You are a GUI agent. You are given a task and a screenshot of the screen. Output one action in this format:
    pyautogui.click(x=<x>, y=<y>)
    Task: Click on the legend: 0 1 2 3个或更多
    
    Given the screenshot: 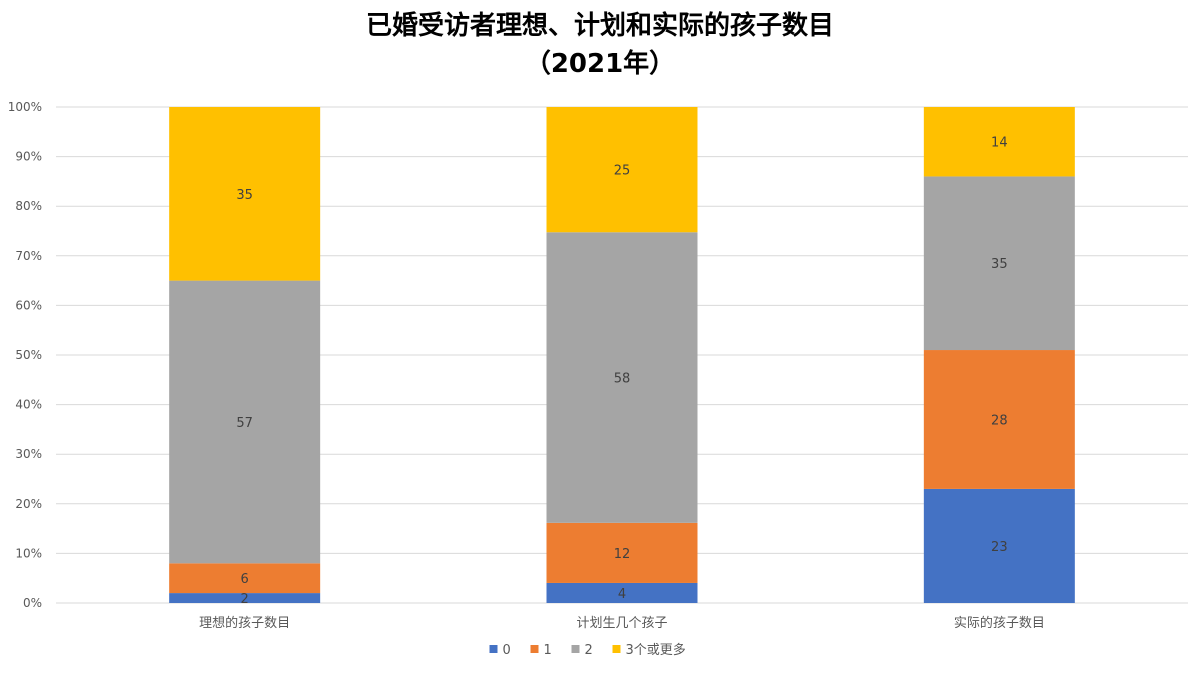 What is the action you would take?
    pyautogui.click(x=587, y=650)
    